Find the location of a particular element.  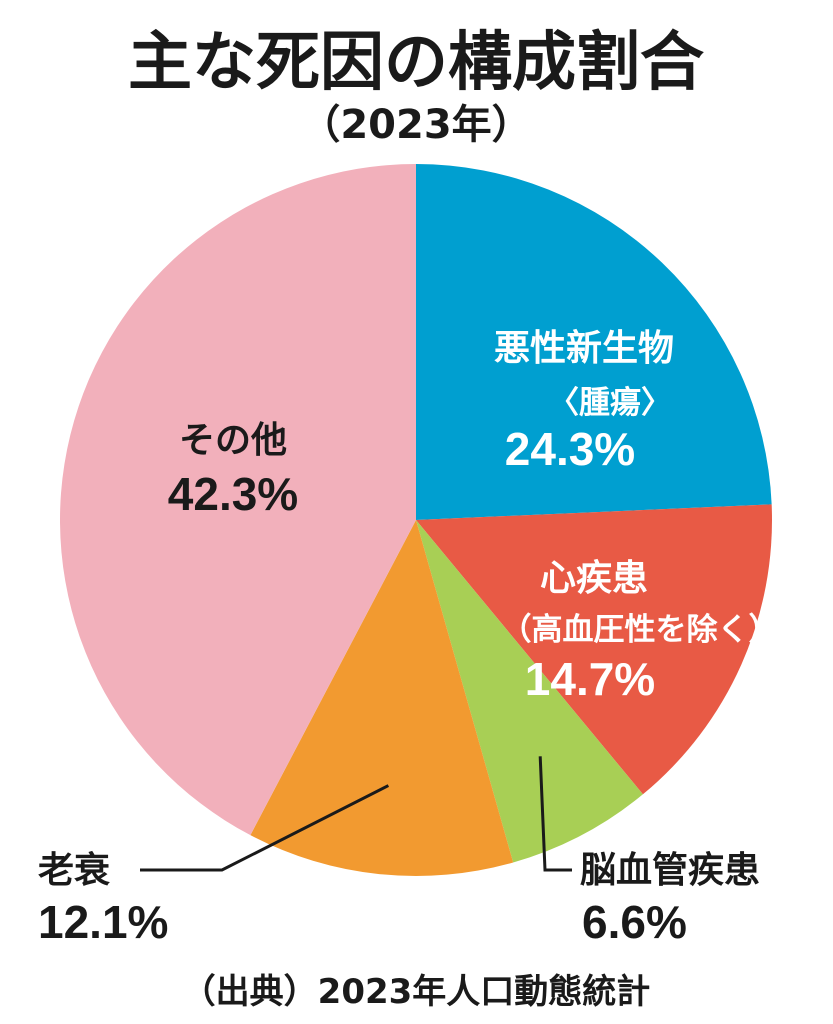

slice-value-cerebrovascular: 6.6% is located at coordinates (634, 922).